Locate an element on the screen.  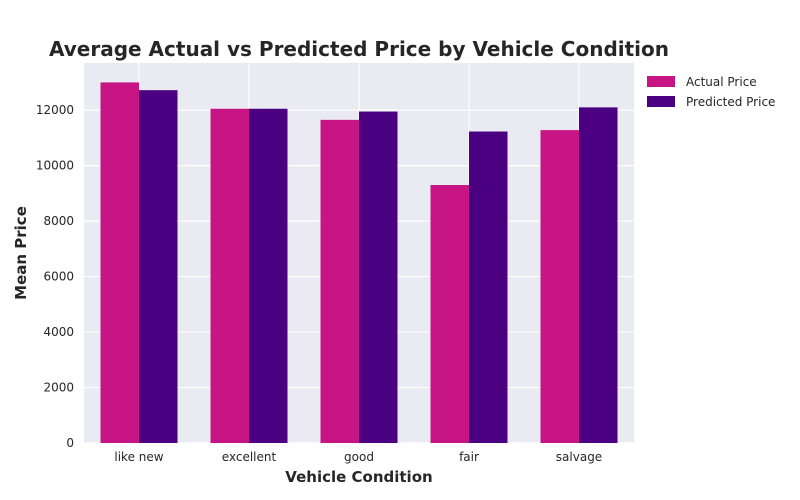
bar-actual-like-new is located at coordinates (119, 262).